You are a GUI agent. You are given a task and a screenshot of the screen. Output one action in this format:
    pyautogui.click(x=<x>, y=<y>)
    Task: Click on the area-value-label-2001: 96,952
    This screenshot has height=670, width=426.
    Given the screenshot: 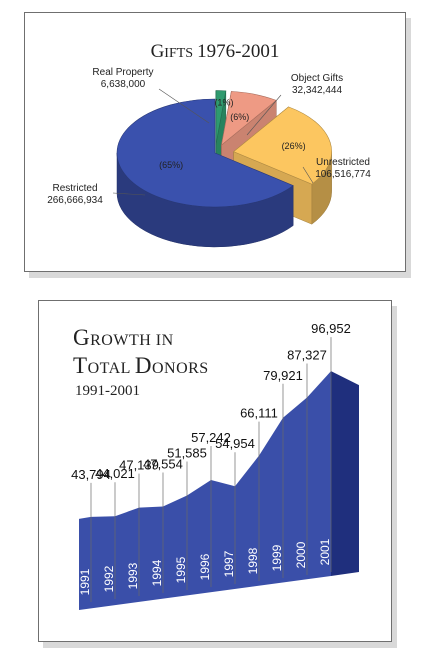 What is the action you would take?
    pyautogui.click(x=331, y=328)
    